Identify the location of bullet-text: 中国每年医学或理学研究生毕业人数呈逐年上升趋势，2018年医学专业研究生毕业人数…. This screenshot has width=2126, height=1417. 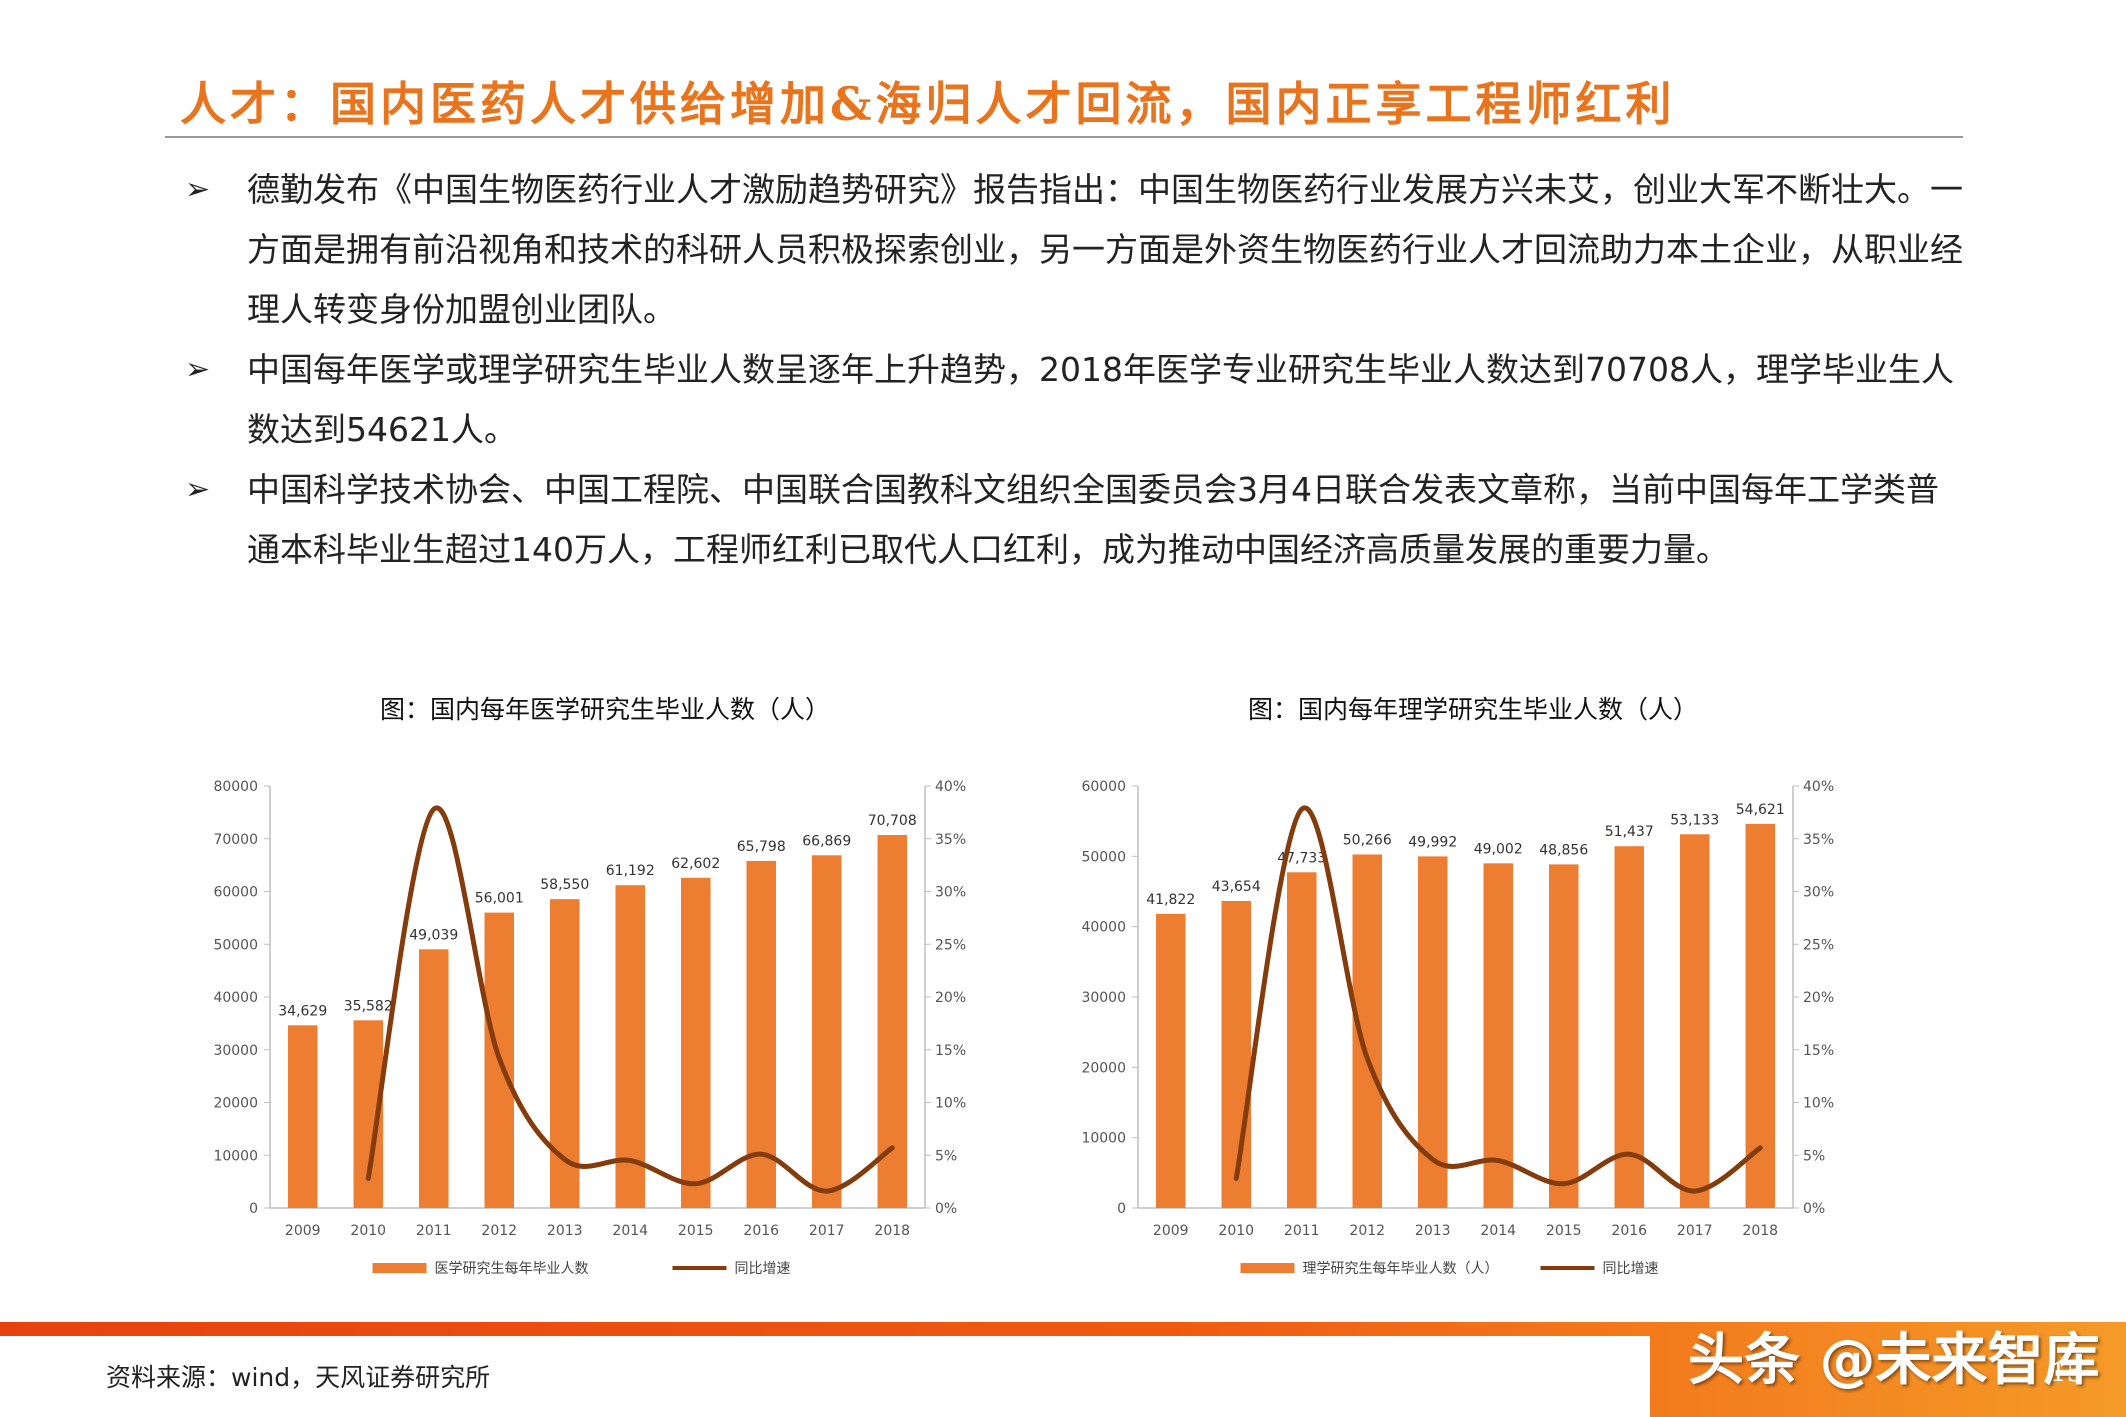
(1100, 399).